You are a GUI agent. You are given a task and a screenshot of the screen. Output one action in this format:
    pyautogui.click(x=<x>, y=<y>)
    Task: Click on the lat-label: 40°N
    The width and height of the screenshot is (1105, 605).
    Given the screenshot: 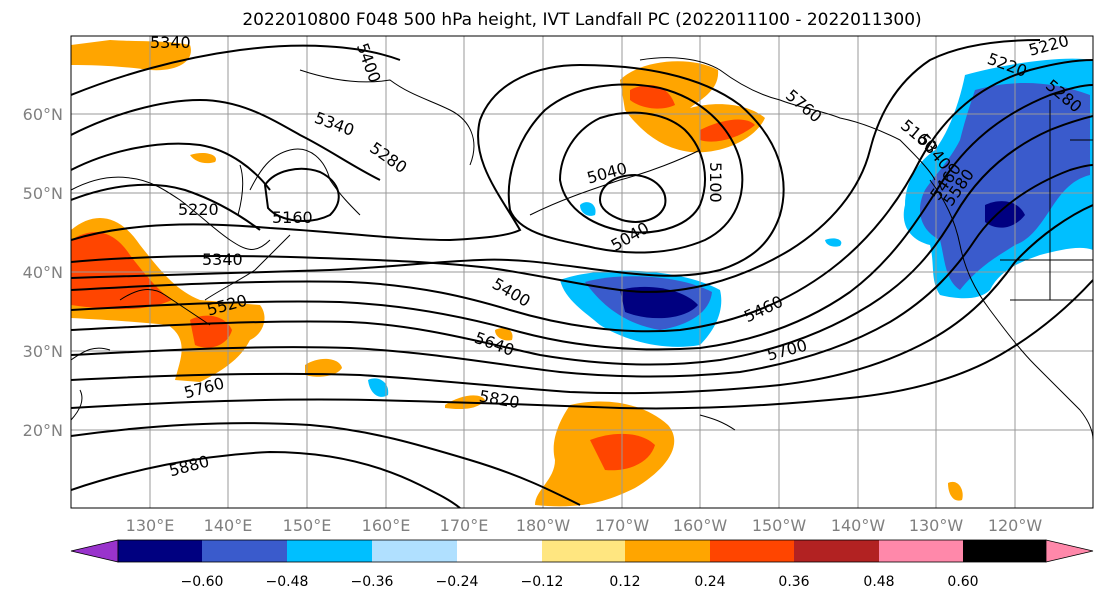 What is the action you would take?
    pyautogui.click(x=43, y=272)
    